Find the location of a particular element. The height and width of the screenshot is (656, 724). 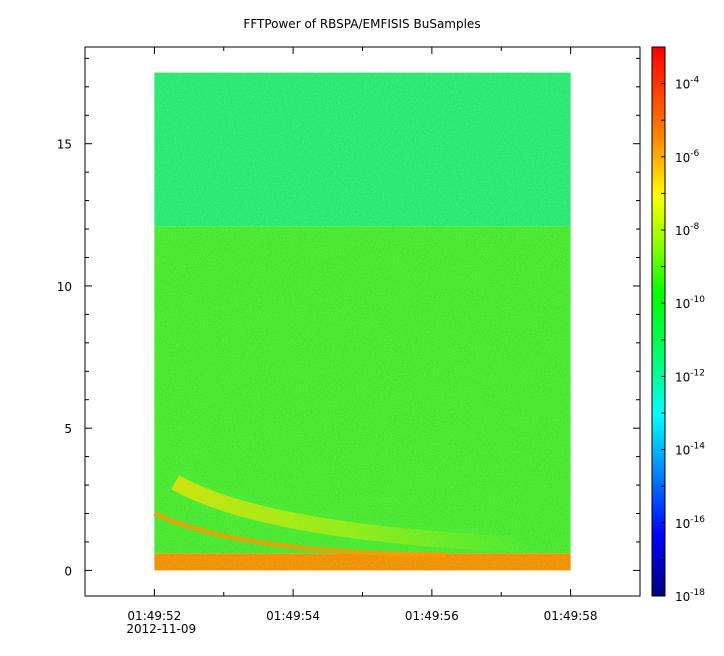

colorbar-tick-label: 10⁻⁸ is located at coordinates (687, 230).